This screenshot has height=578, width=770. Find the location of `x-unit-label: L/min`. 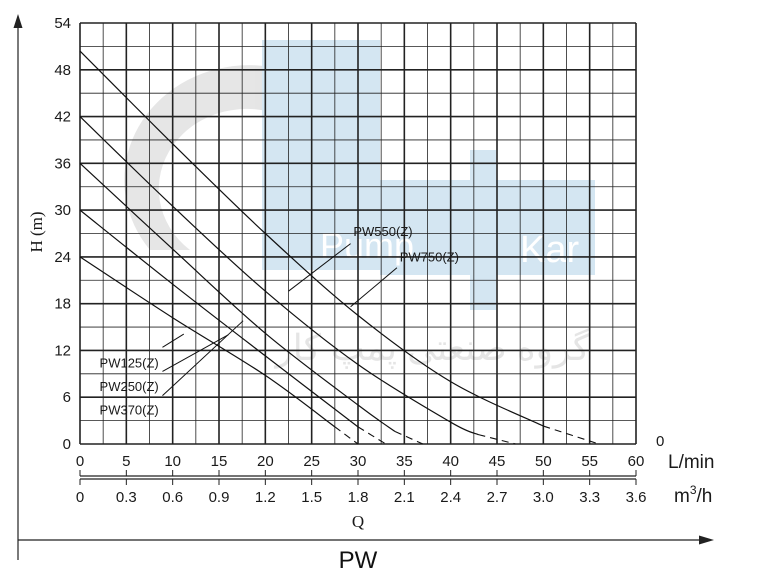

x-unit-label: L/min is located at coordinates (691, 462).